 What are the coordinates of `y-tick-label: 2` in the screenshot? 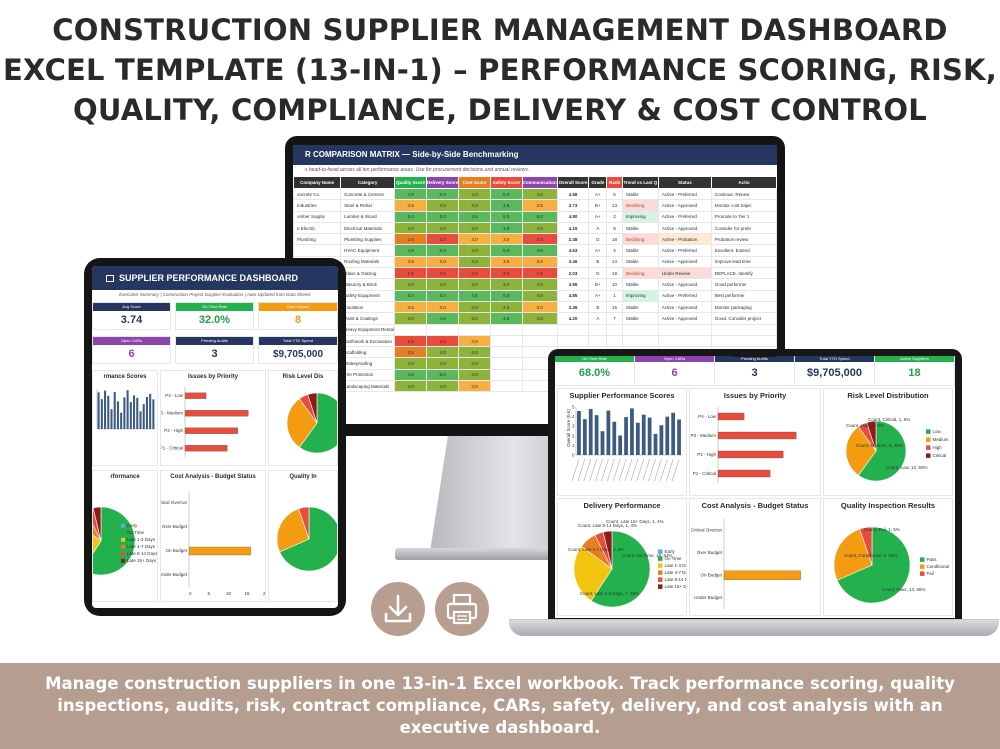 It's located at (573, 435).